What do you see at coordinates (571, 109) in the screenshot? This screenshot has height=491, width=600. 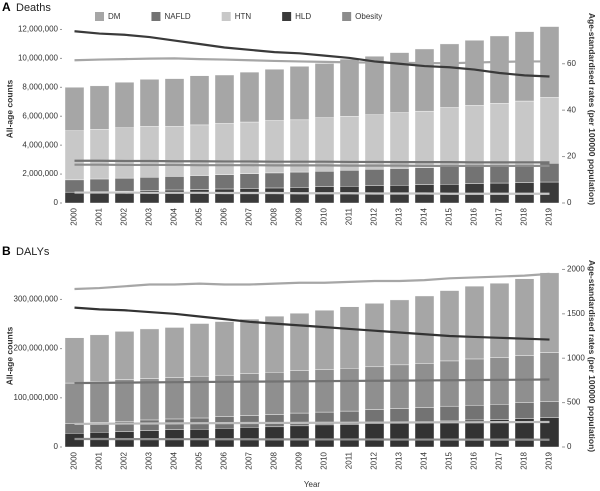 I see `y2-tick-label: 40` at bounding box center [571, 109].